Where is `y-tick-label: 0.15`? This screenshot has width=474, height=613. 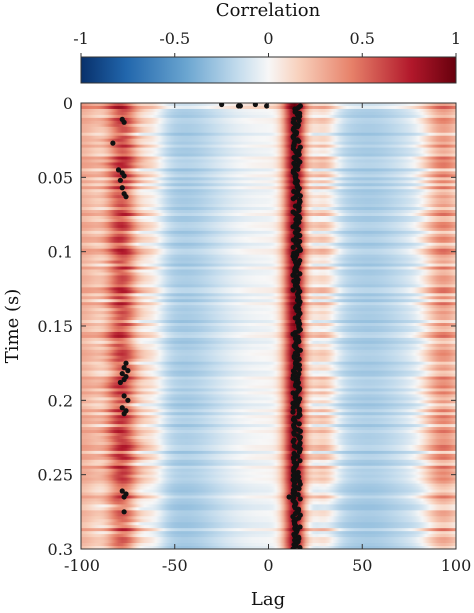 y-tick-label: 0.15 is located at coordinates (55, 326).